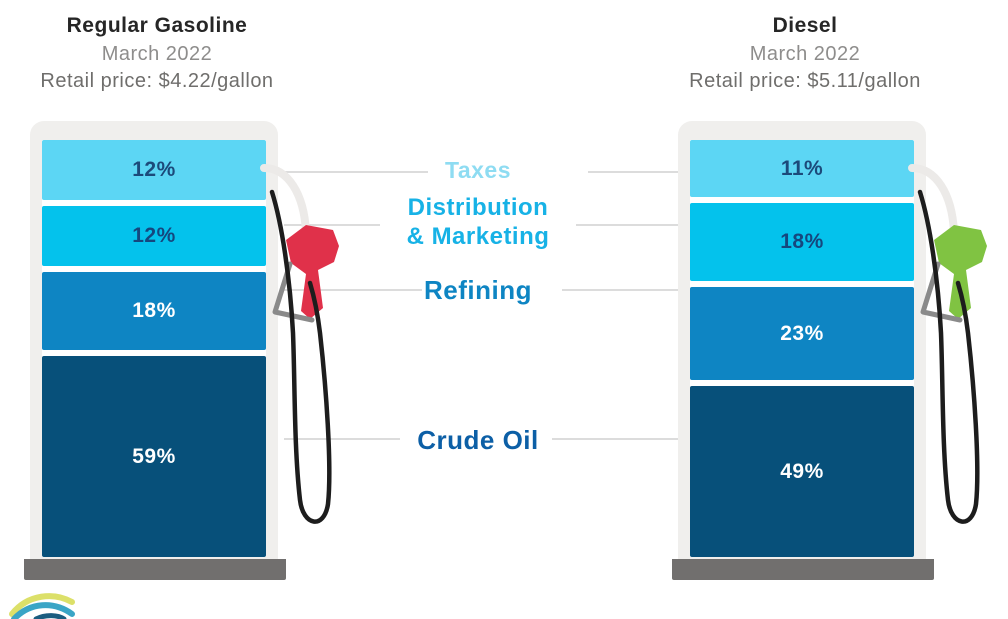  What do you see at coordinates (157, 25) in the screenshot?
I see `gasoline-title: Regular Gasoline` at bounding box center [157, 25].